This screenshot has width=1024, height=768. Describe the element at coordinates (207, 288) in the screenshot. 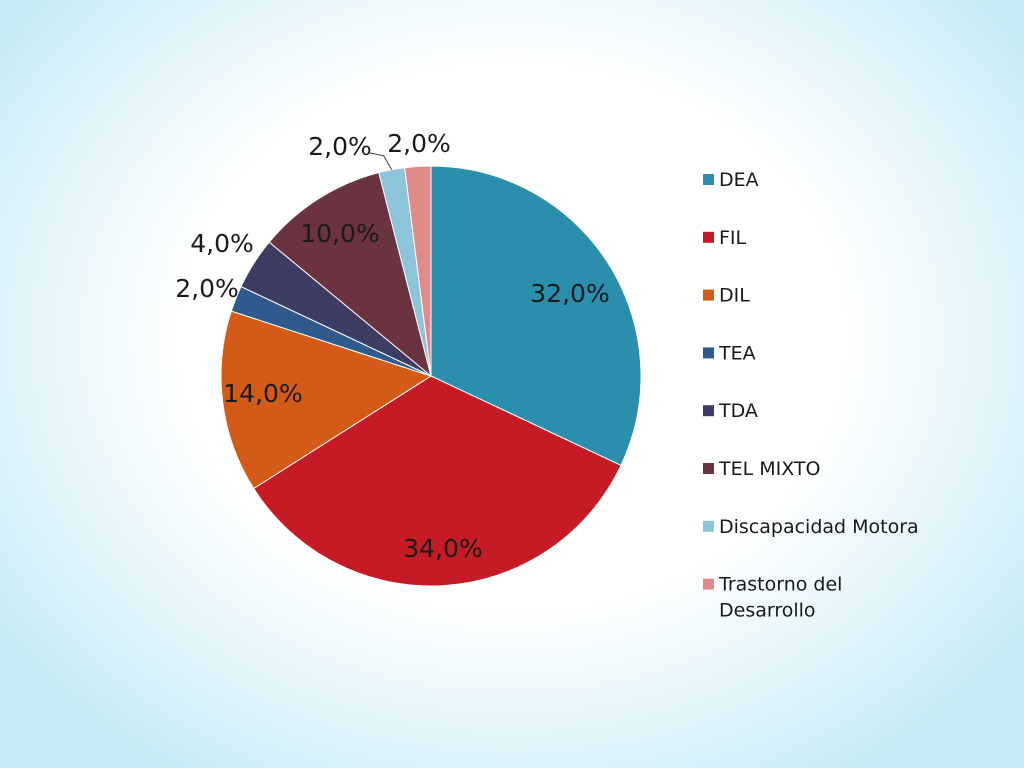

I see `data-label-tea: 2,0%` at that location.